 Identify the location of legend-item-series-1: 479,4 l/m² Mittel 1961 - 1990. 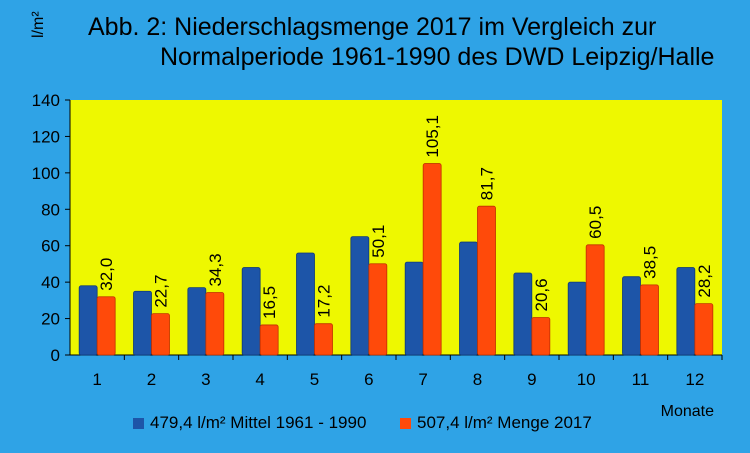
(249, 423).